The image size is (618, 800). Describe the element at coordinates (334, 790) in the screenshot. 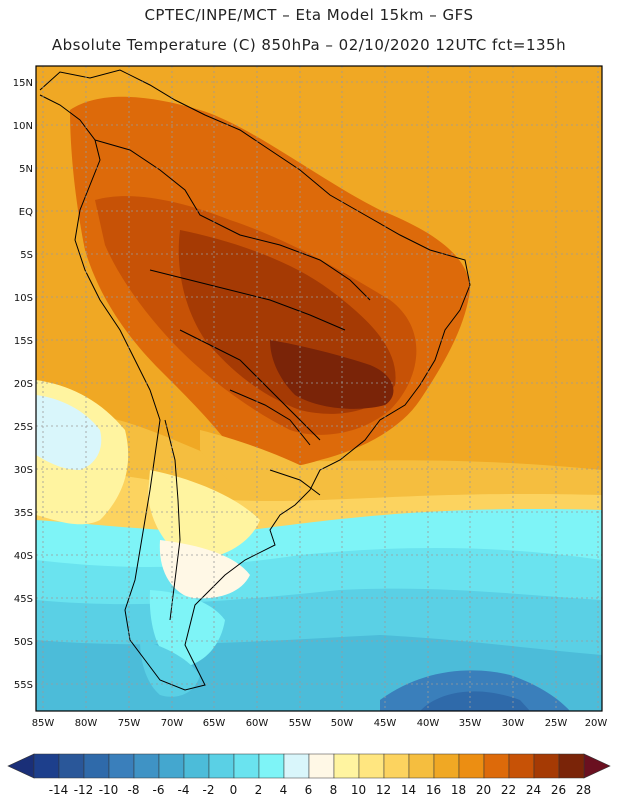

I see `colorbar-tick-label: 8` at that location.